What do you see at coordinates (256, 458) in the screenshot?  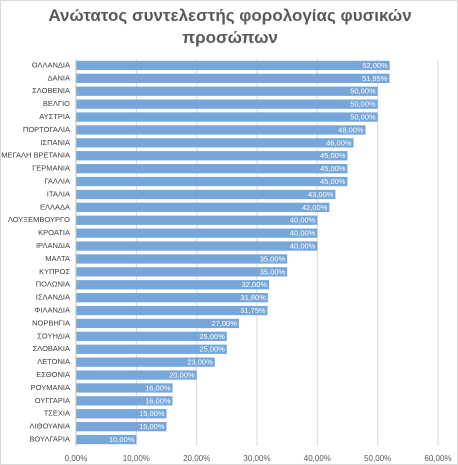 I see `x-tick-label: 30,00%` at bounding box center [256, 458].